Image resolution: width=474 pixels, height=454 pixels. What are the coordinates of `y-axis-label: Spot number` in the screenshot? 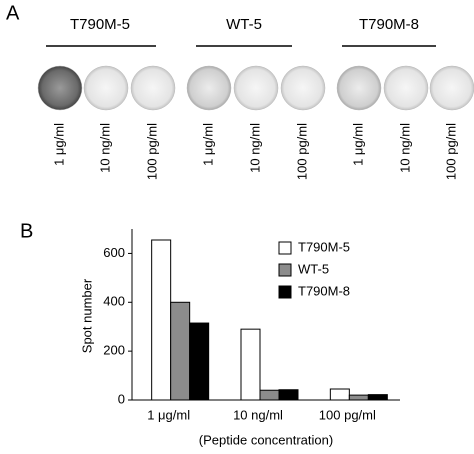 It's located at (86, 315).